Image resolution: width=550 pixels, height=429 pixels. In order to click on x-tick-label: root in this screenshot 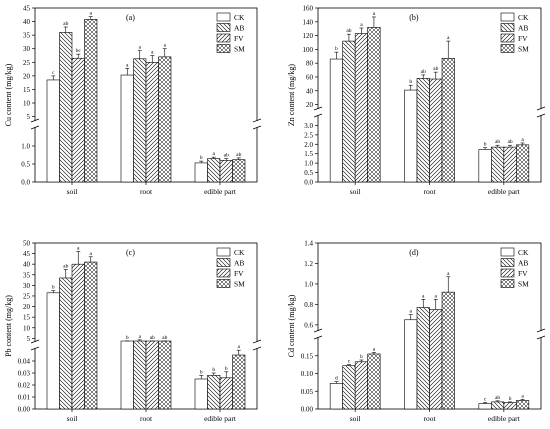, I will do `click(146, 418)`.